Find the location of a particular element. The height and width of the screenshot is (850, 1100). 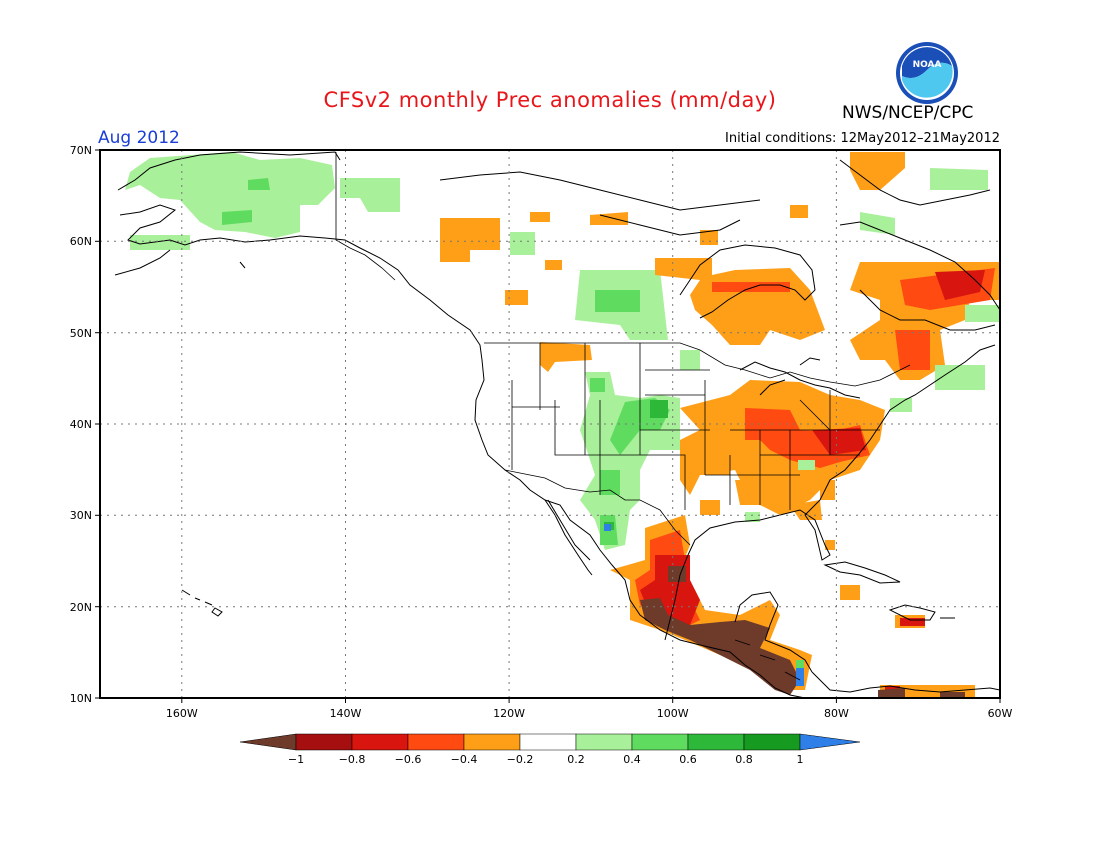

coastline-great-lakes is located at coordinates (800, 378).